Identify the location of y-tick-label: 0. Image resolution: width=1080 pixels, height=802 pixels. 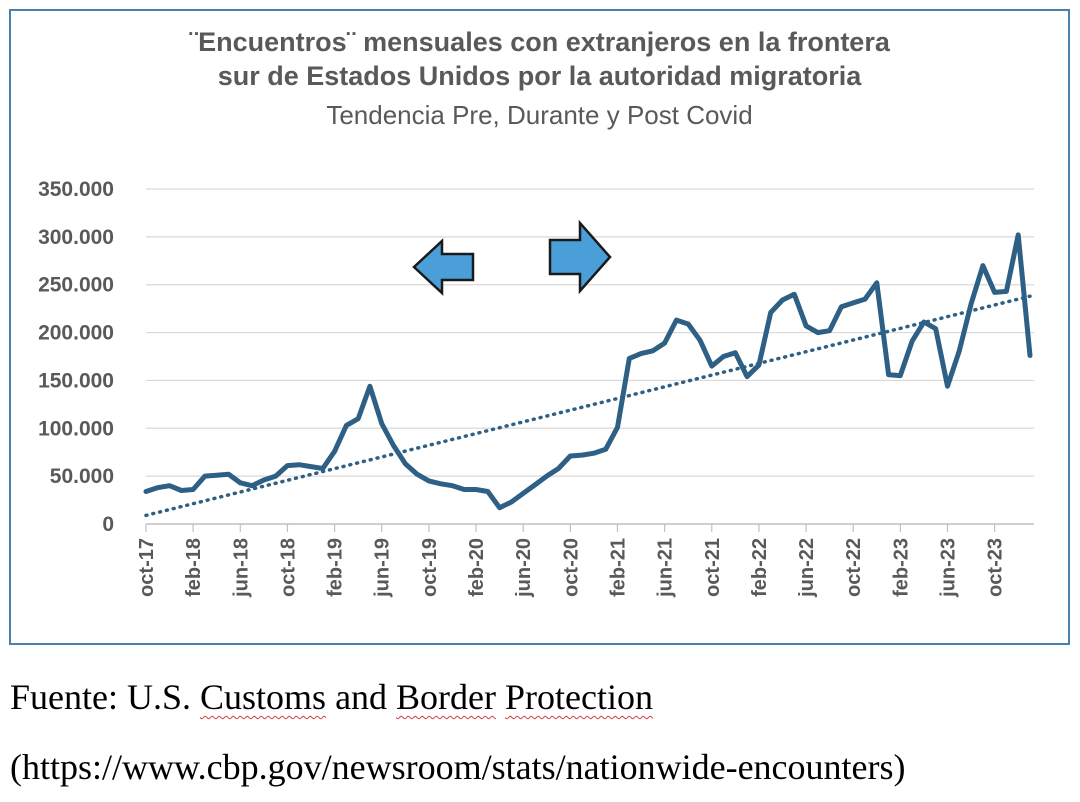
(108, 524).